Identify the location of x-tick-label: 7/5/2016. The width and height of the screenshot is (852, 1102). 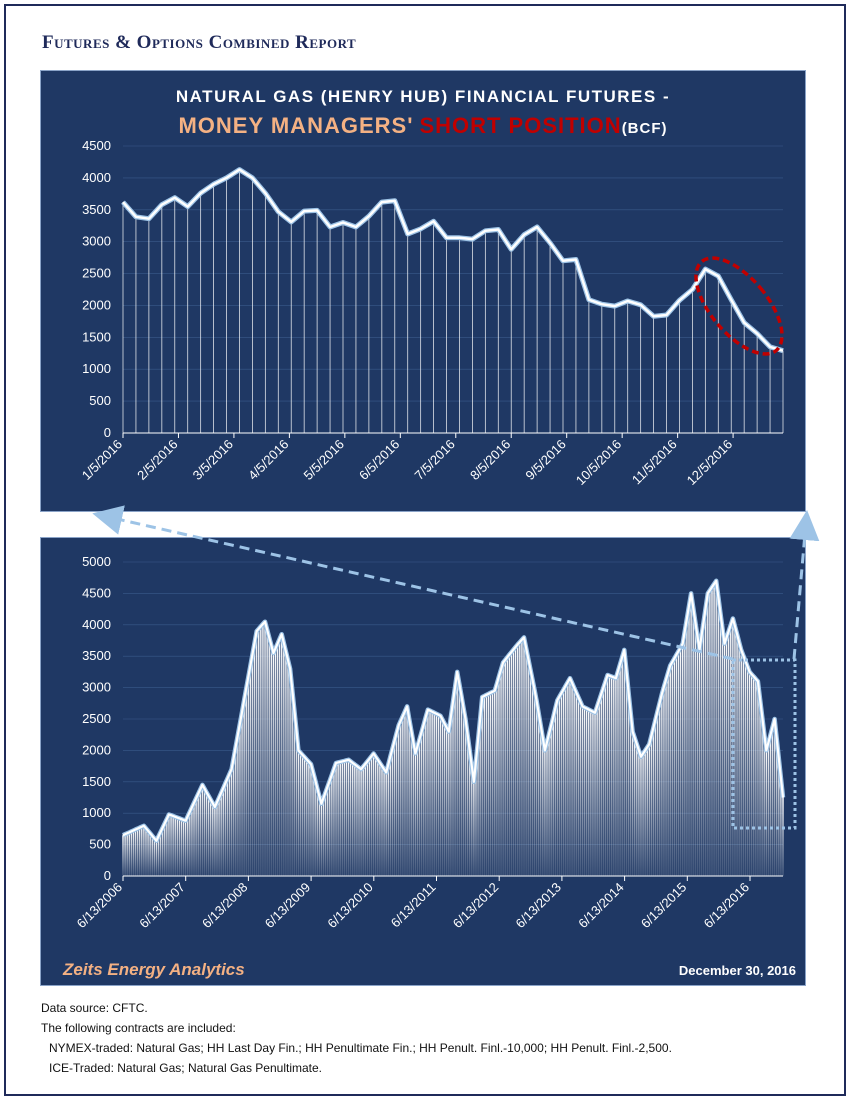
(435, 460).